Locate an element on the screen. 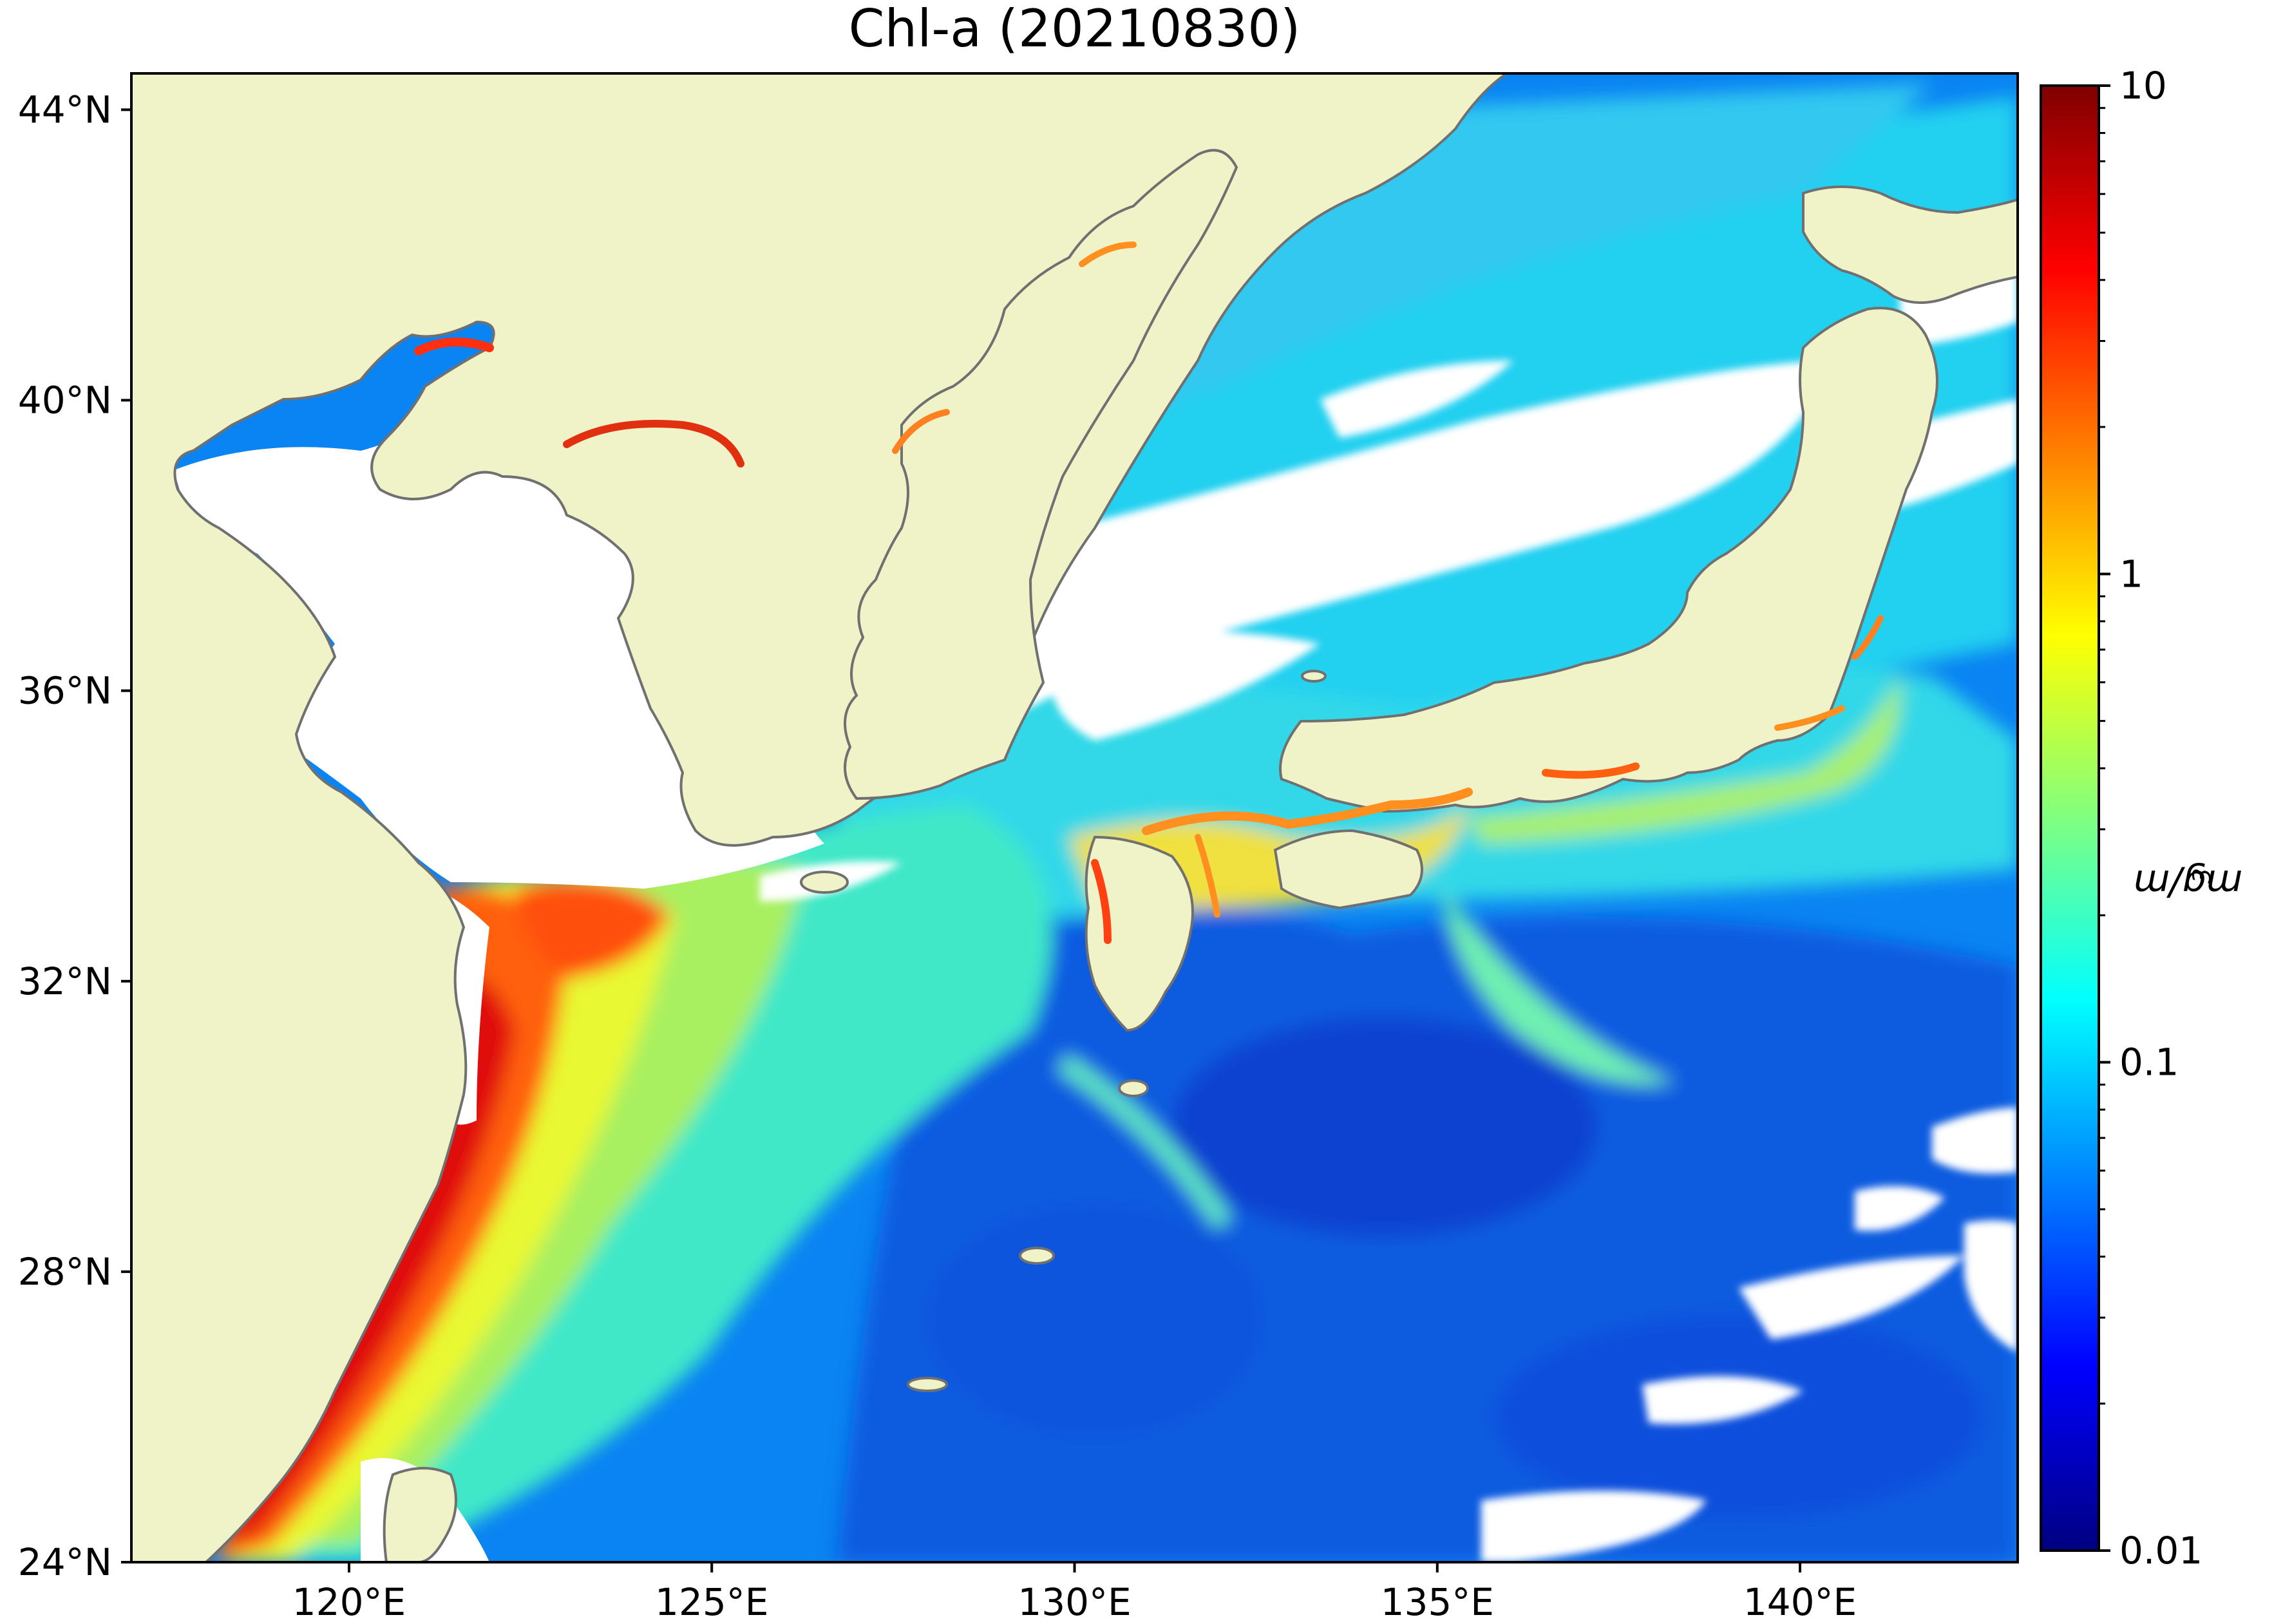 This screenshot has height=1624, width=2283. lat-tick-label: 24°N is located at coordinates (65, 1562).